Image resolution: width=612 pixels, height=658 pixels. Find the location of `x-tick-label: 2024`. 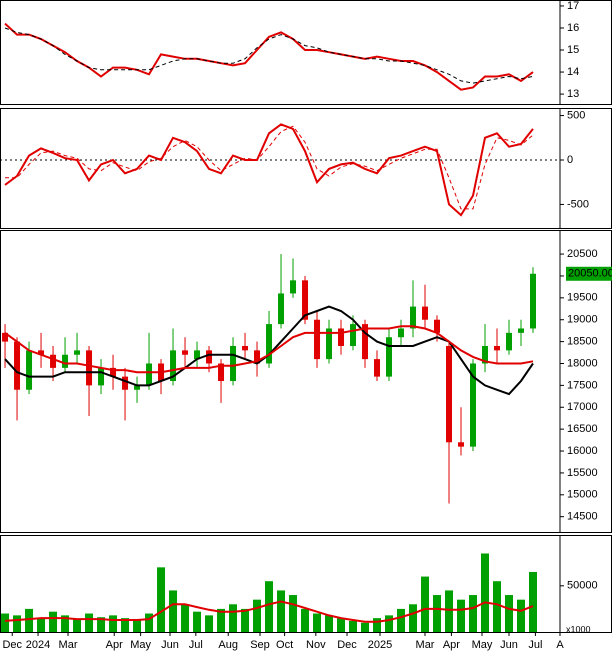

x-tick-label: 2024 is located at coordinates (38, 645).